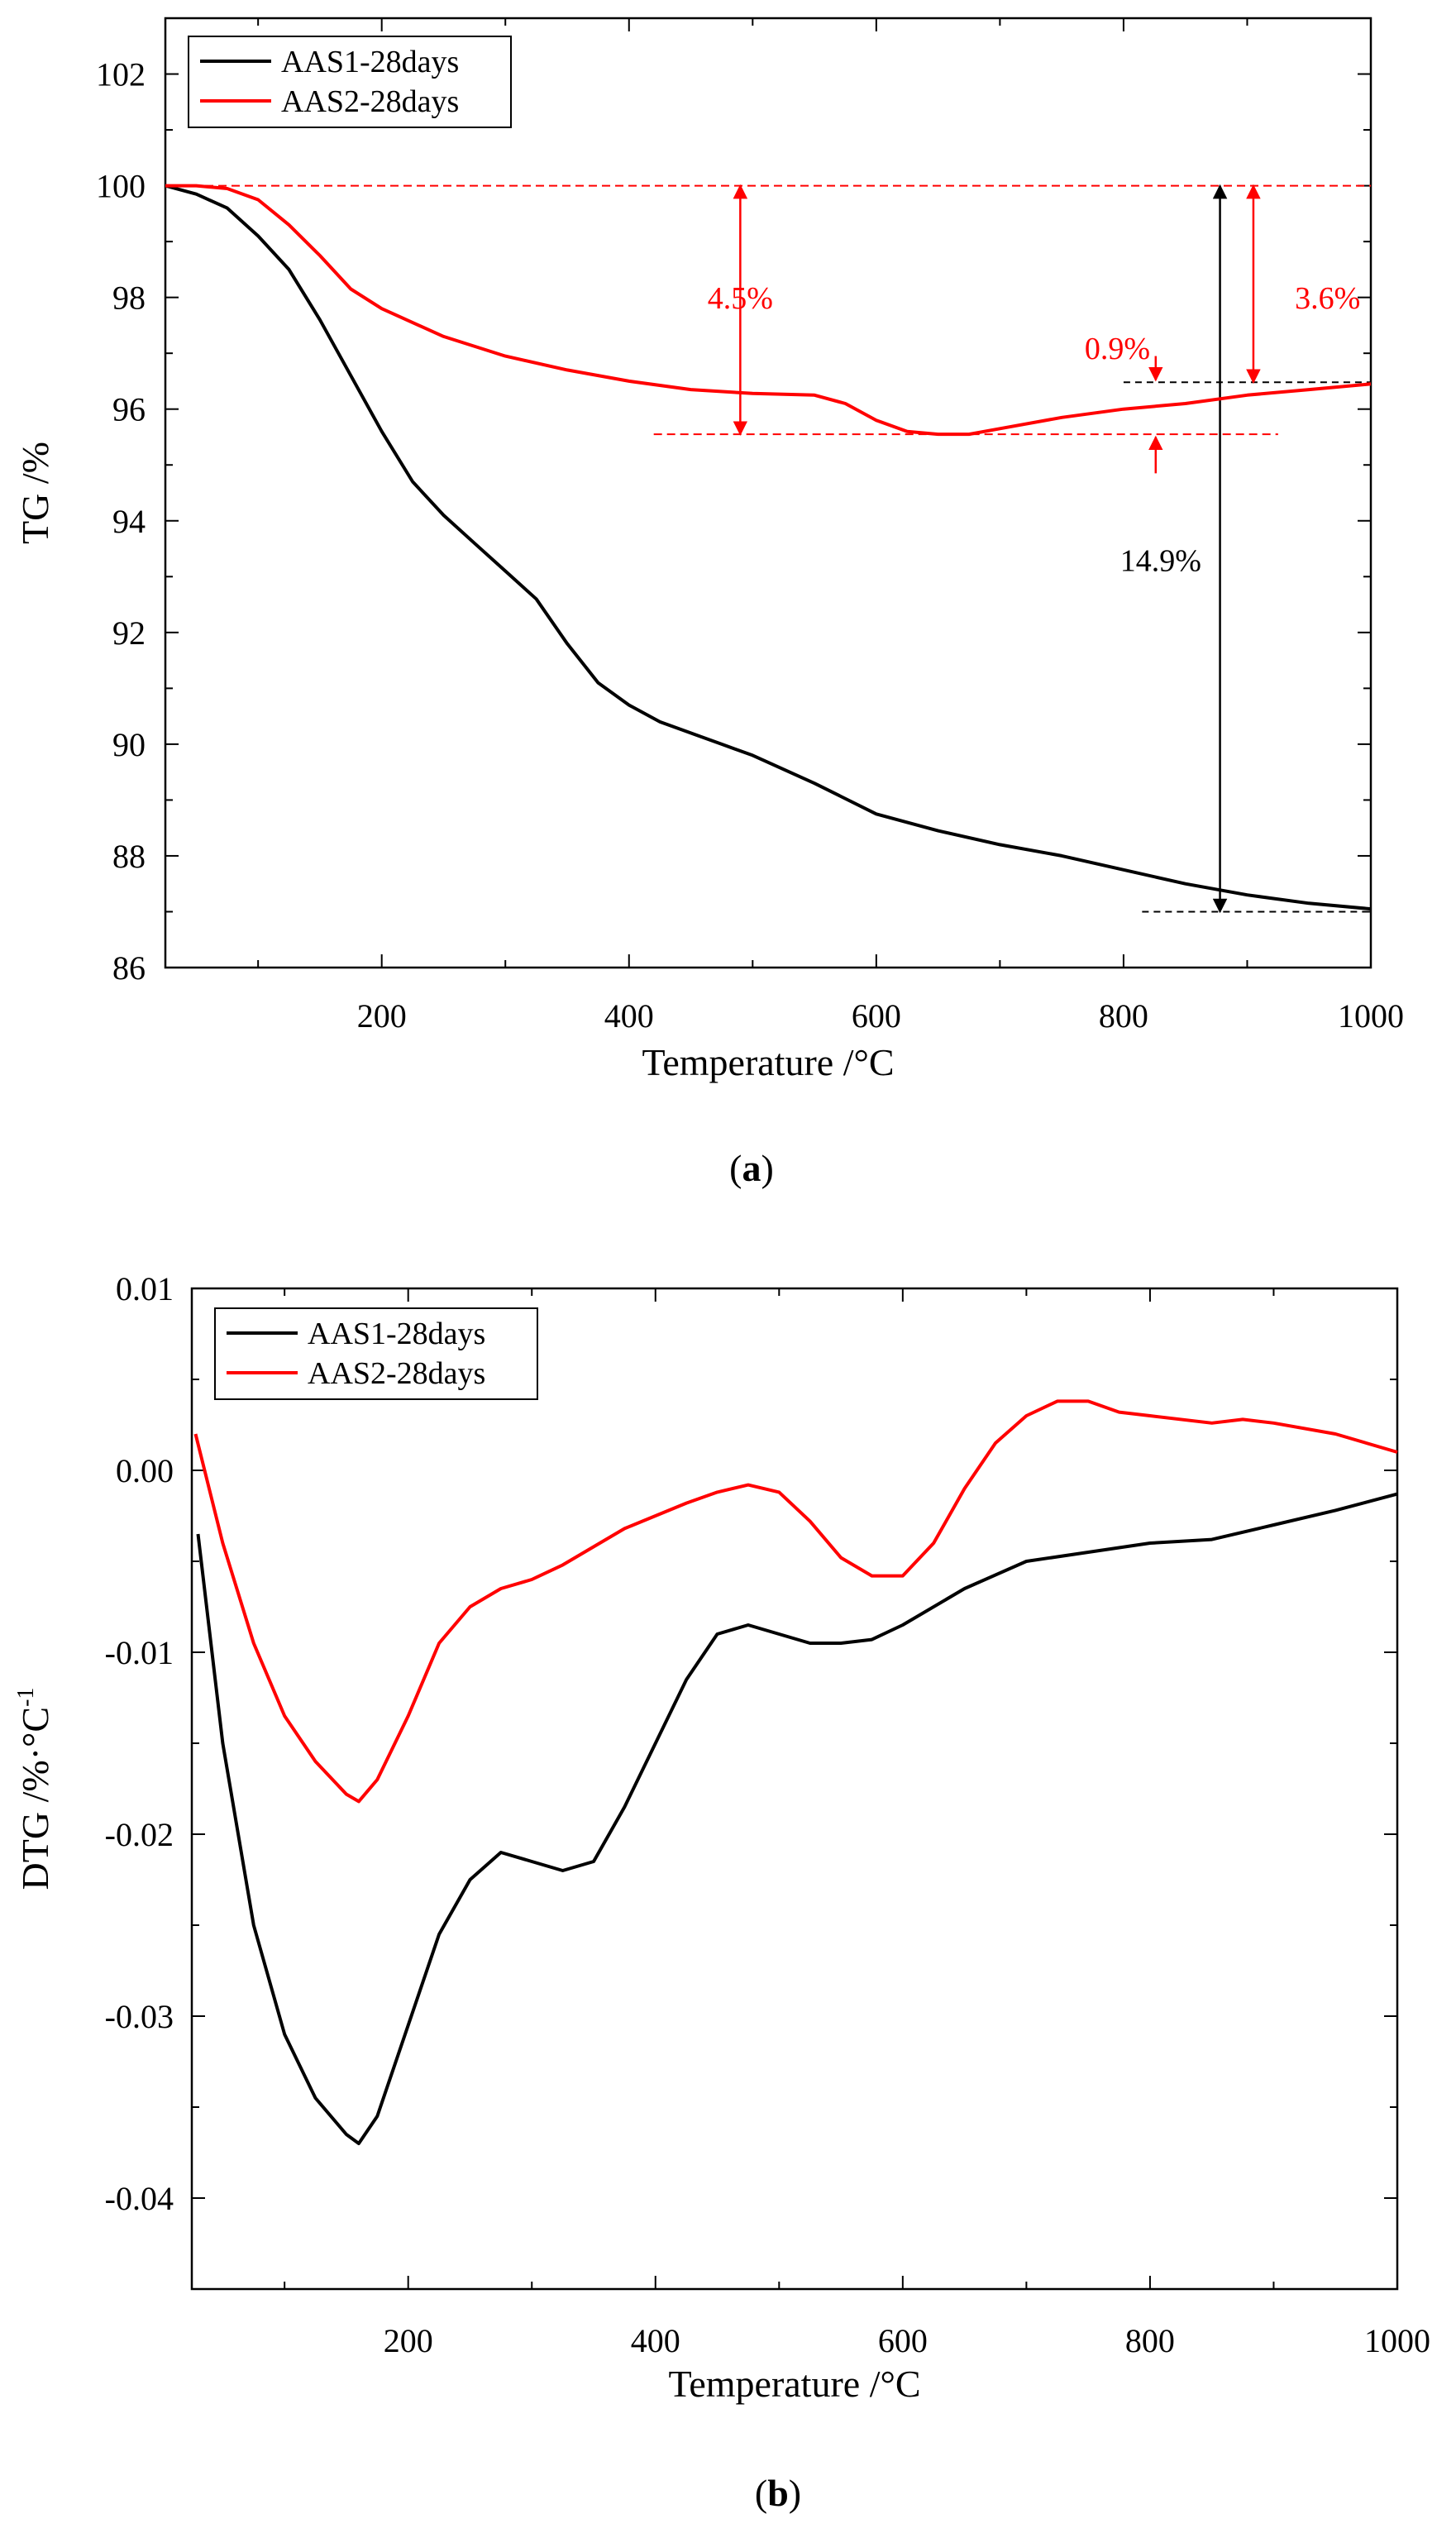  What do you see at coordinates (139, 1834) in the screenshot?
I see `y-tick-label: -0.02` at bounding box center [139, 1834].